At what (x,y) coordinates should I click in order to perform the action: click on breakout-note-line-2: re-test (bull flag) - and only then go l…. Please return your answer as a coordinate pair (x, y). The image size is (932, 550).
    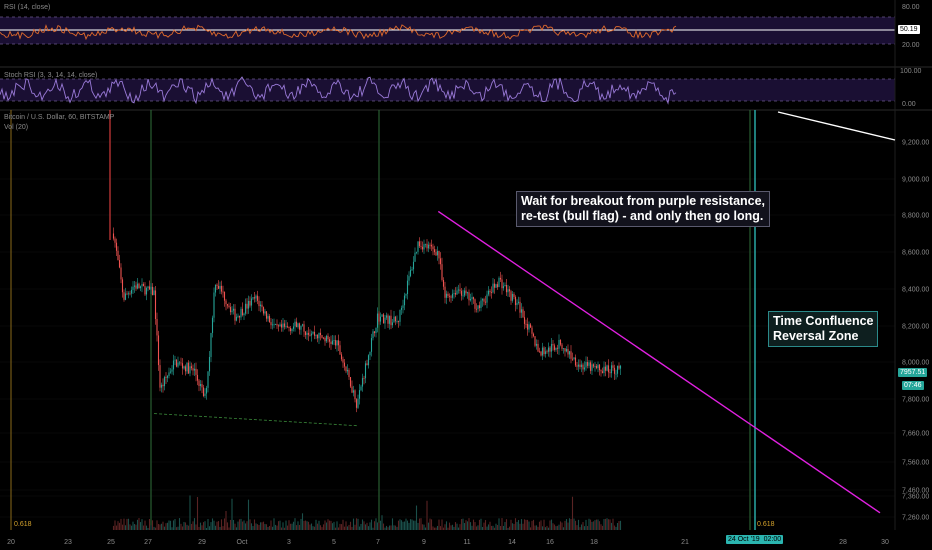
    Looking at the image, I should click on (642, 216).